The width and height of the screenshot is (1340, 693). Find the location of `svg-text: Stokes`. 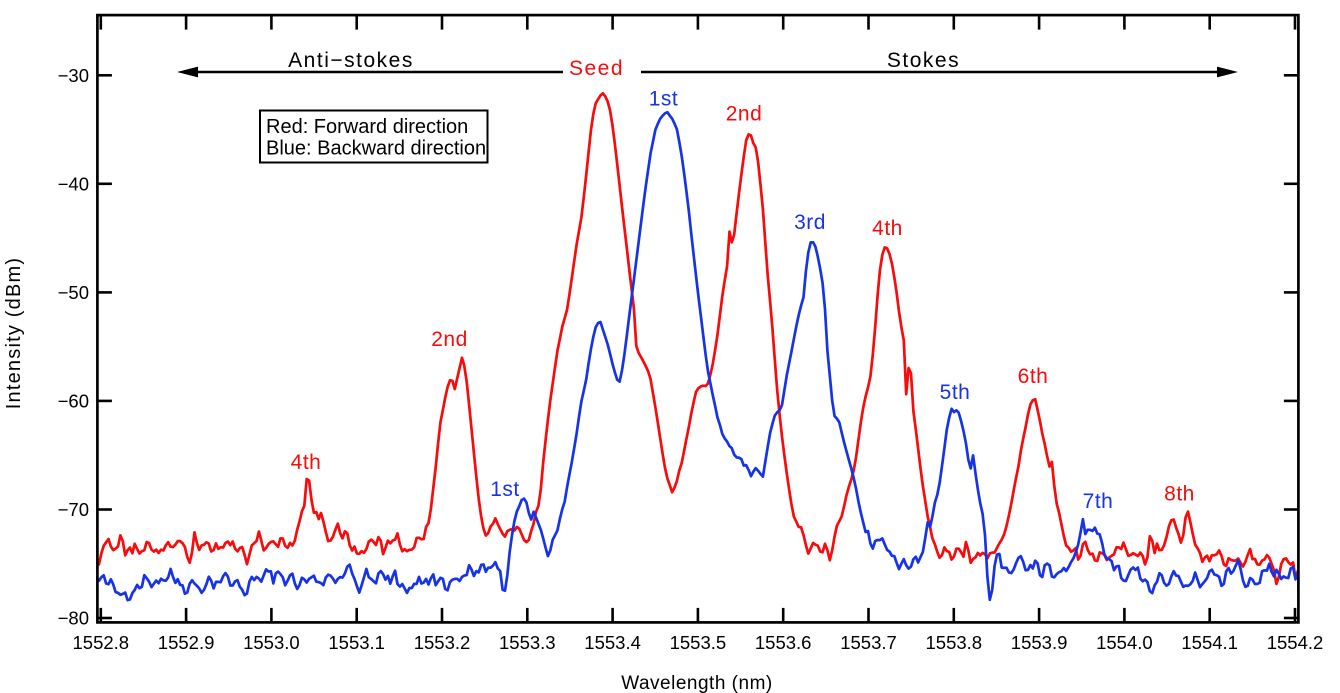

svg-text: Stokes is located at coordinates (923, 60).